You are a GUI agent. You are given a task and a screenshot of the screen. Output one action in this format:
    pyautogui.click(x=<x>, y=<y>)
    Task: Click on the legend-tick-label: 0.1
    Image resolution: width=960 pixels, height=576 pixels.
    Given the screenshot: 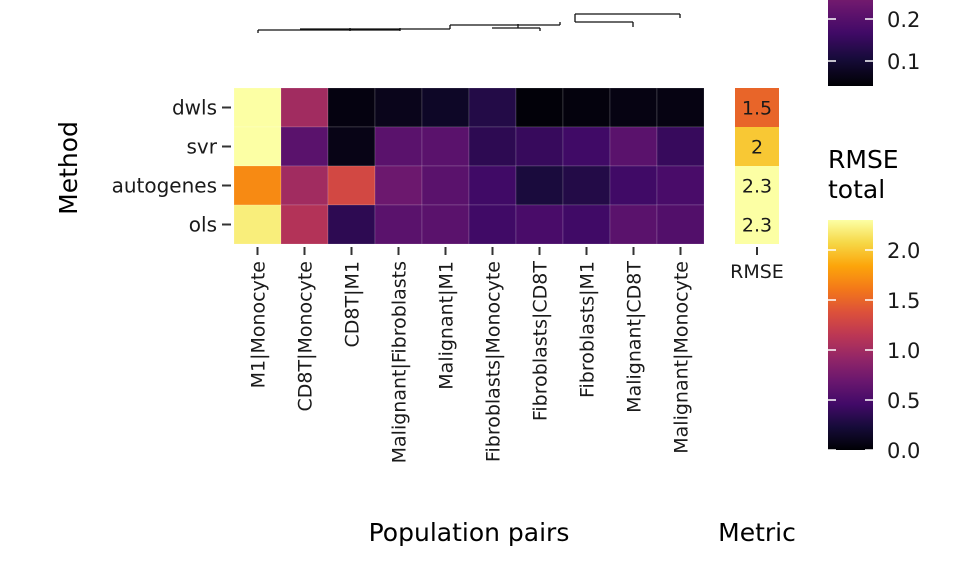 What is the action you would take?
    pyautogui.click(x=903, y=62)
    